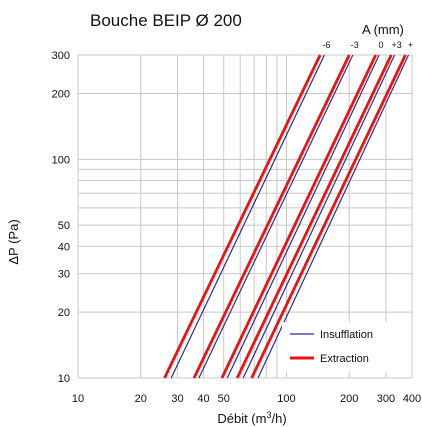 The image size is (422, 427). What do you see at coordinates (396, 45) in the screenshot?
I see `opening-label: +3` at bounding box center [396, 45].